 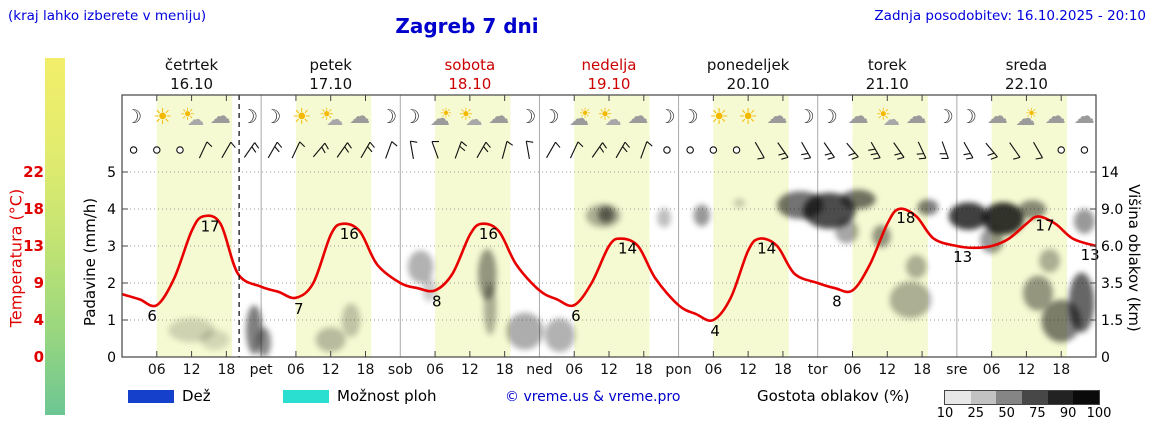 What do you see at coordinates (1099, 413) in the screenshot?
I see `density-tick-label: 100` at bounding box center [1099, 413].